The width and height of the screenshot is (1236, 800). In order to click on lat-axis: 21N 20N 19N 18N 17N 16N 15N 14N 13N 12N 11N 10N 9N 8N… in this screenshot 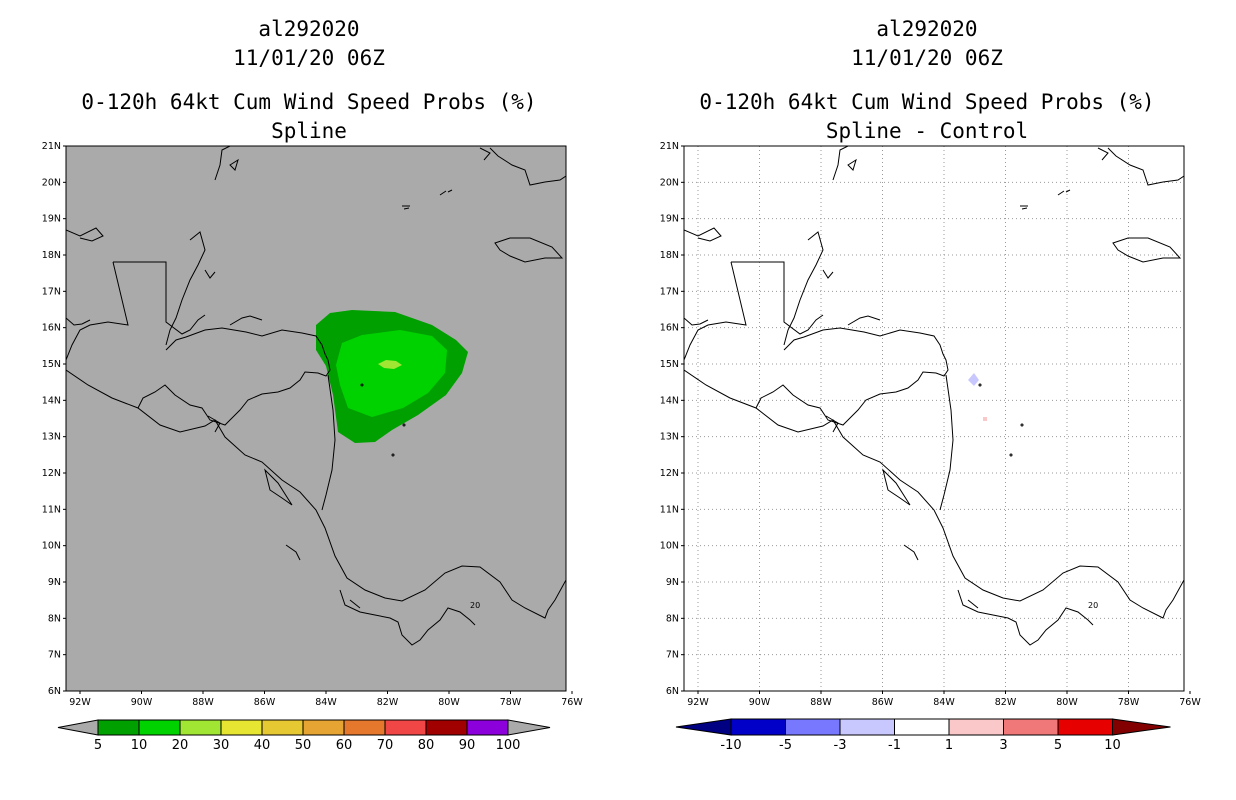, I will do `click(672, 419)`.